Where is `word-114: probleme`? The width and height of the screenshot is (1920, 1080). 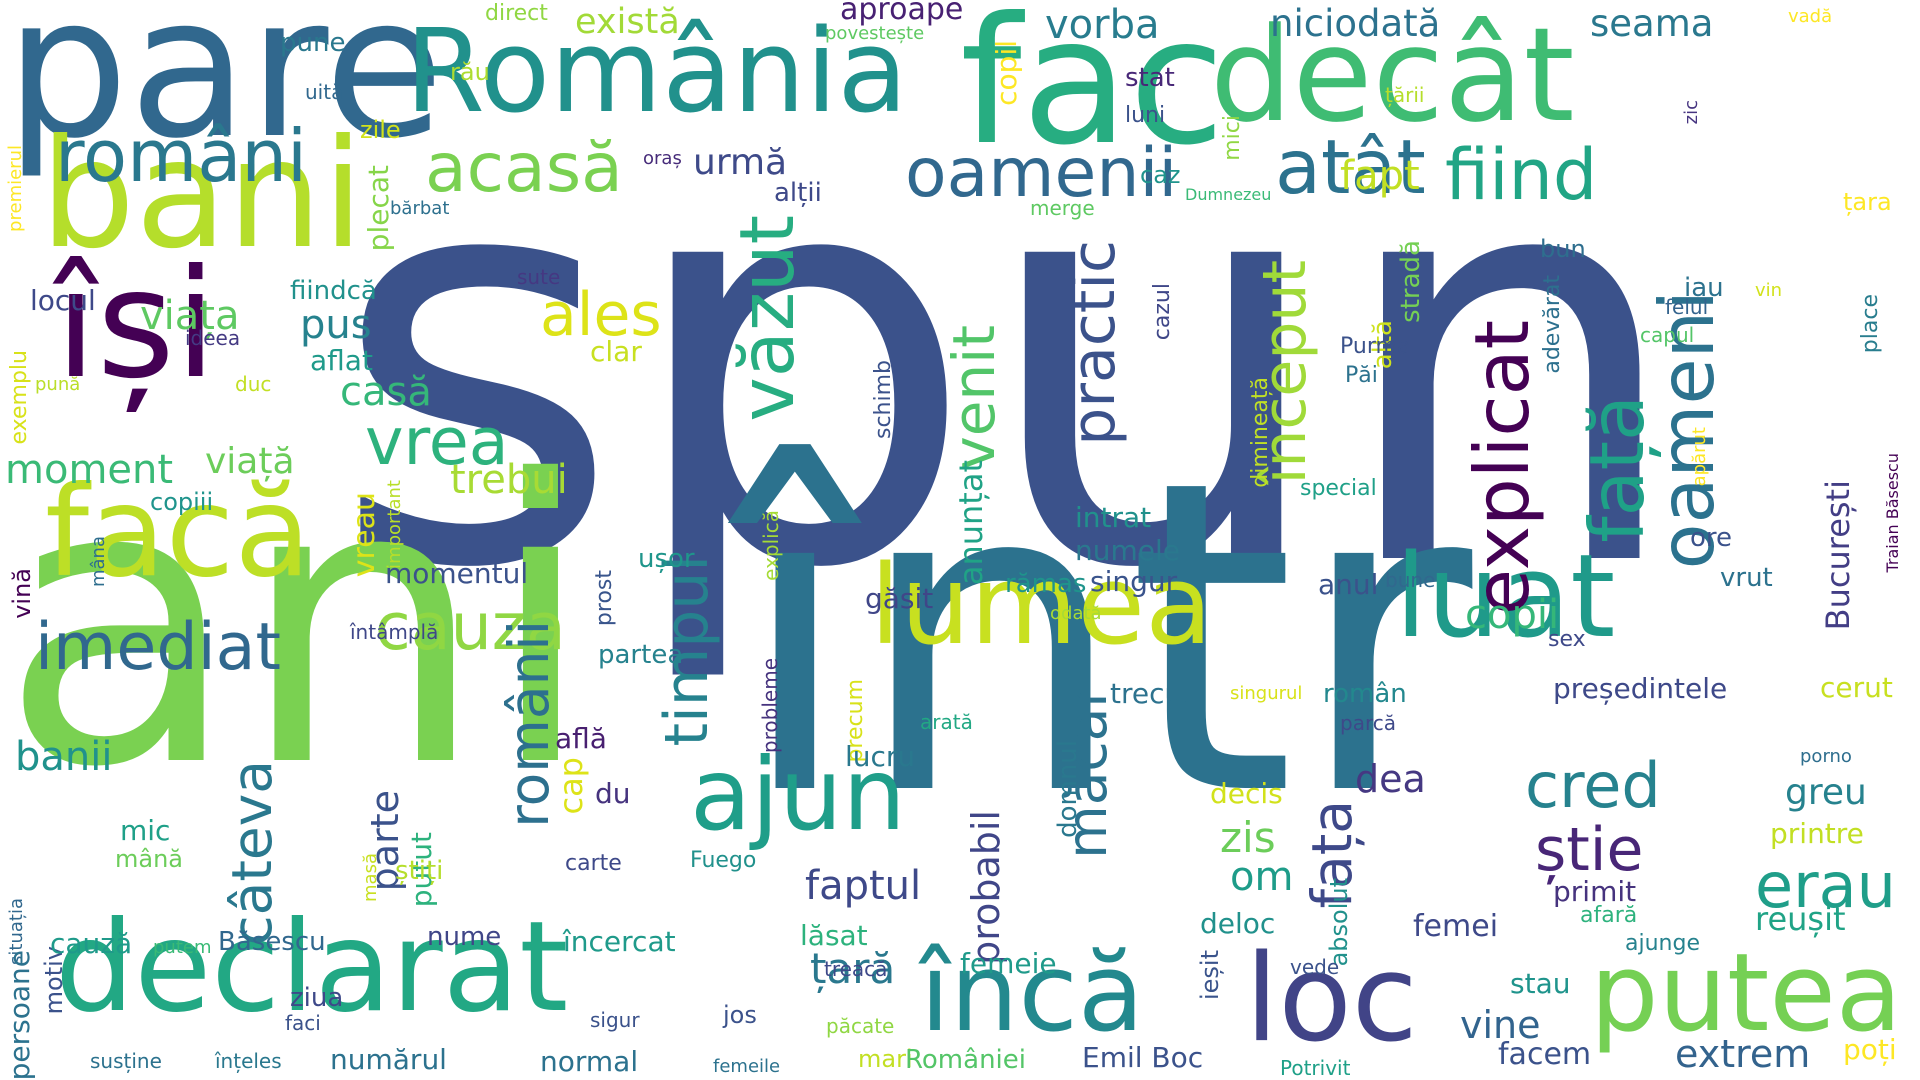
word-114: probleme is located at coordinates (770, 706).